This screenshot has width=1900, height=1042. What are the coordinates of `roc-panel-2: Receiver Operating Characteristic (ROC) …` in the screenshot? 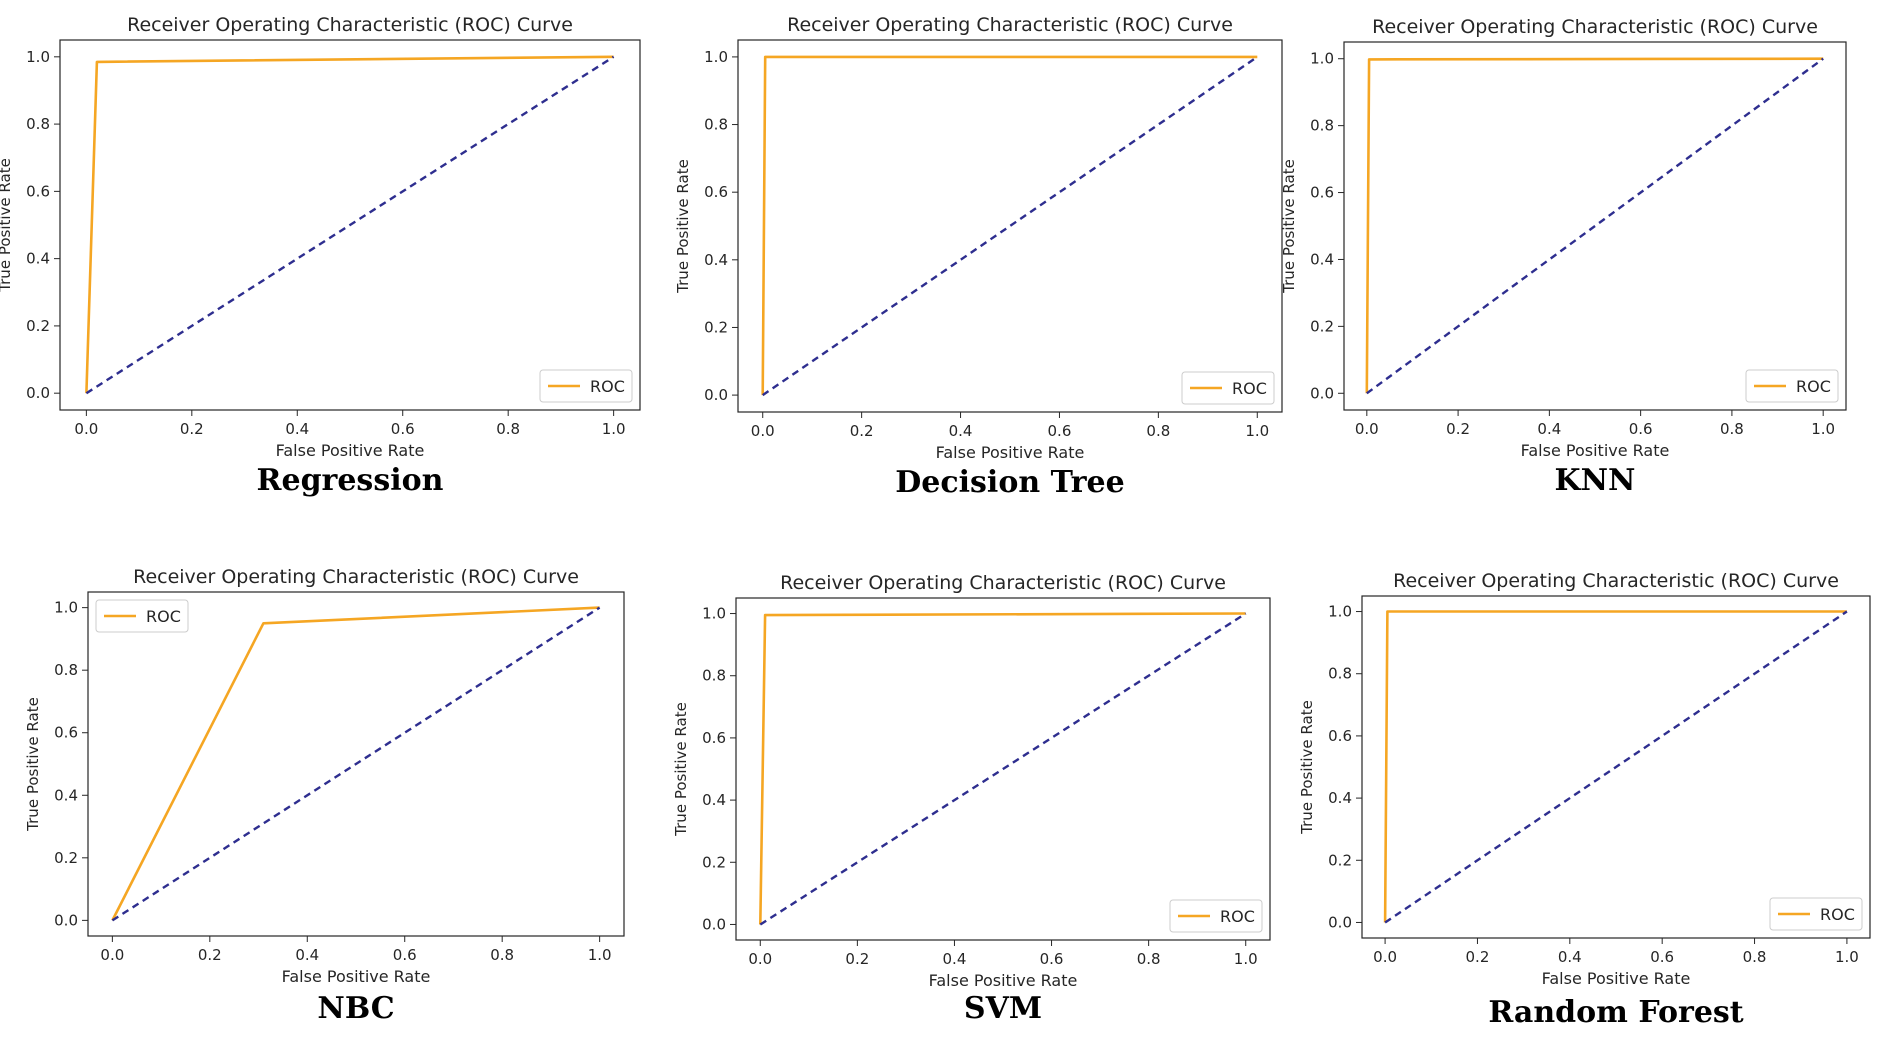 It's located at (978, 257).